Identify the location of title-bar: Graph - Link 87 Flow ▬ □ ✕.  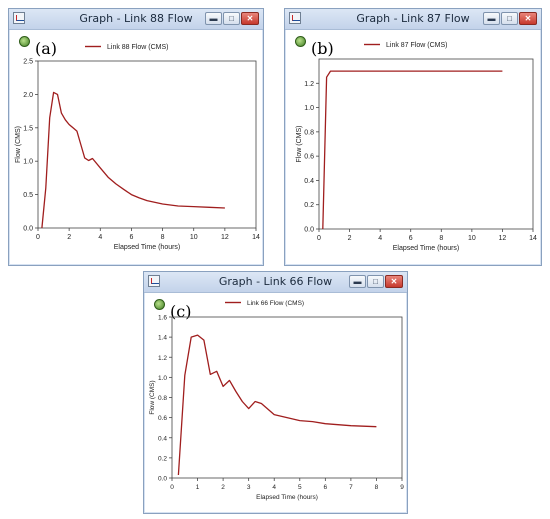
(413, 19).